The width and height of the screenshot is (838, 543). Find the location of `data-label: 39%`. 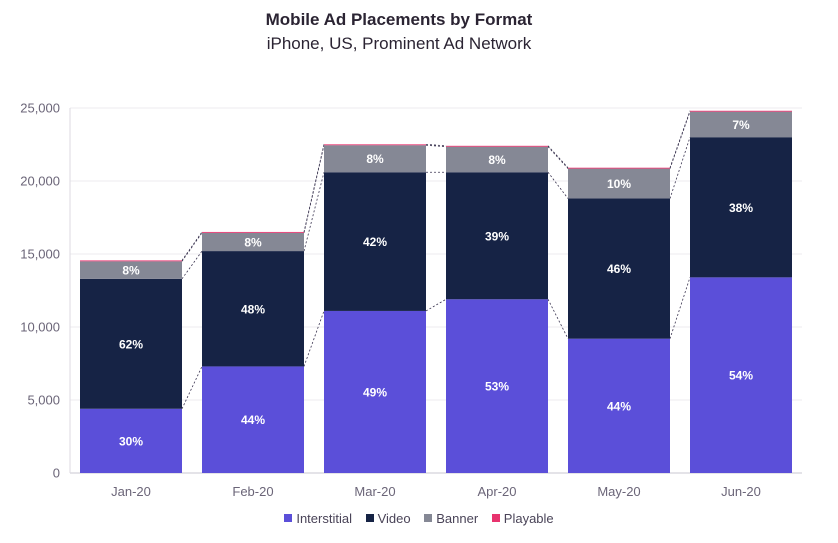

data-label: 39% is located at coordinates (497, 236).